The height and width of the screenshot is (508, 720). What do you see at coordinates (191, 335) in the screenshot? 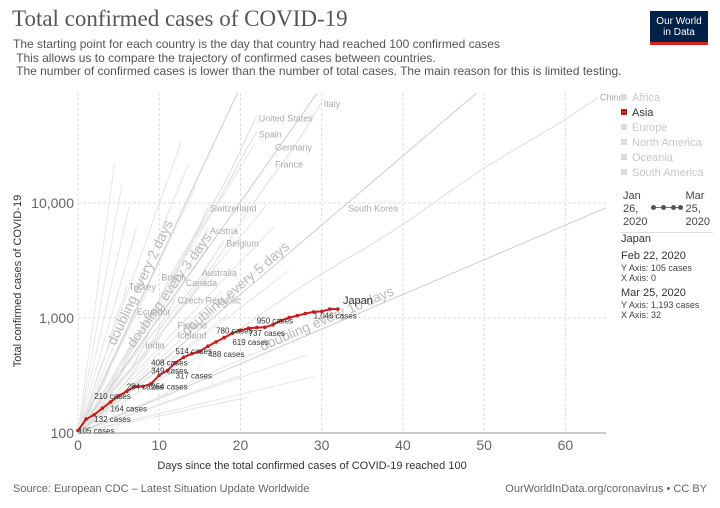
I see `background-country-label: Iceland` at bounding box center [191, 335].